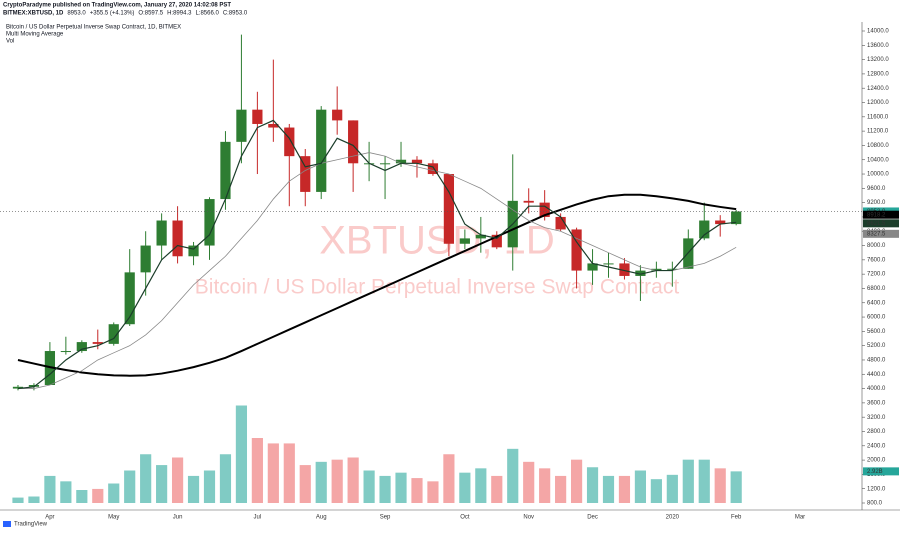 This screenshot has height=533, width=900. Describe the element at coordinates (876, 289) in the screenshot. I see `y-tick-label: 6800.0` at that location.